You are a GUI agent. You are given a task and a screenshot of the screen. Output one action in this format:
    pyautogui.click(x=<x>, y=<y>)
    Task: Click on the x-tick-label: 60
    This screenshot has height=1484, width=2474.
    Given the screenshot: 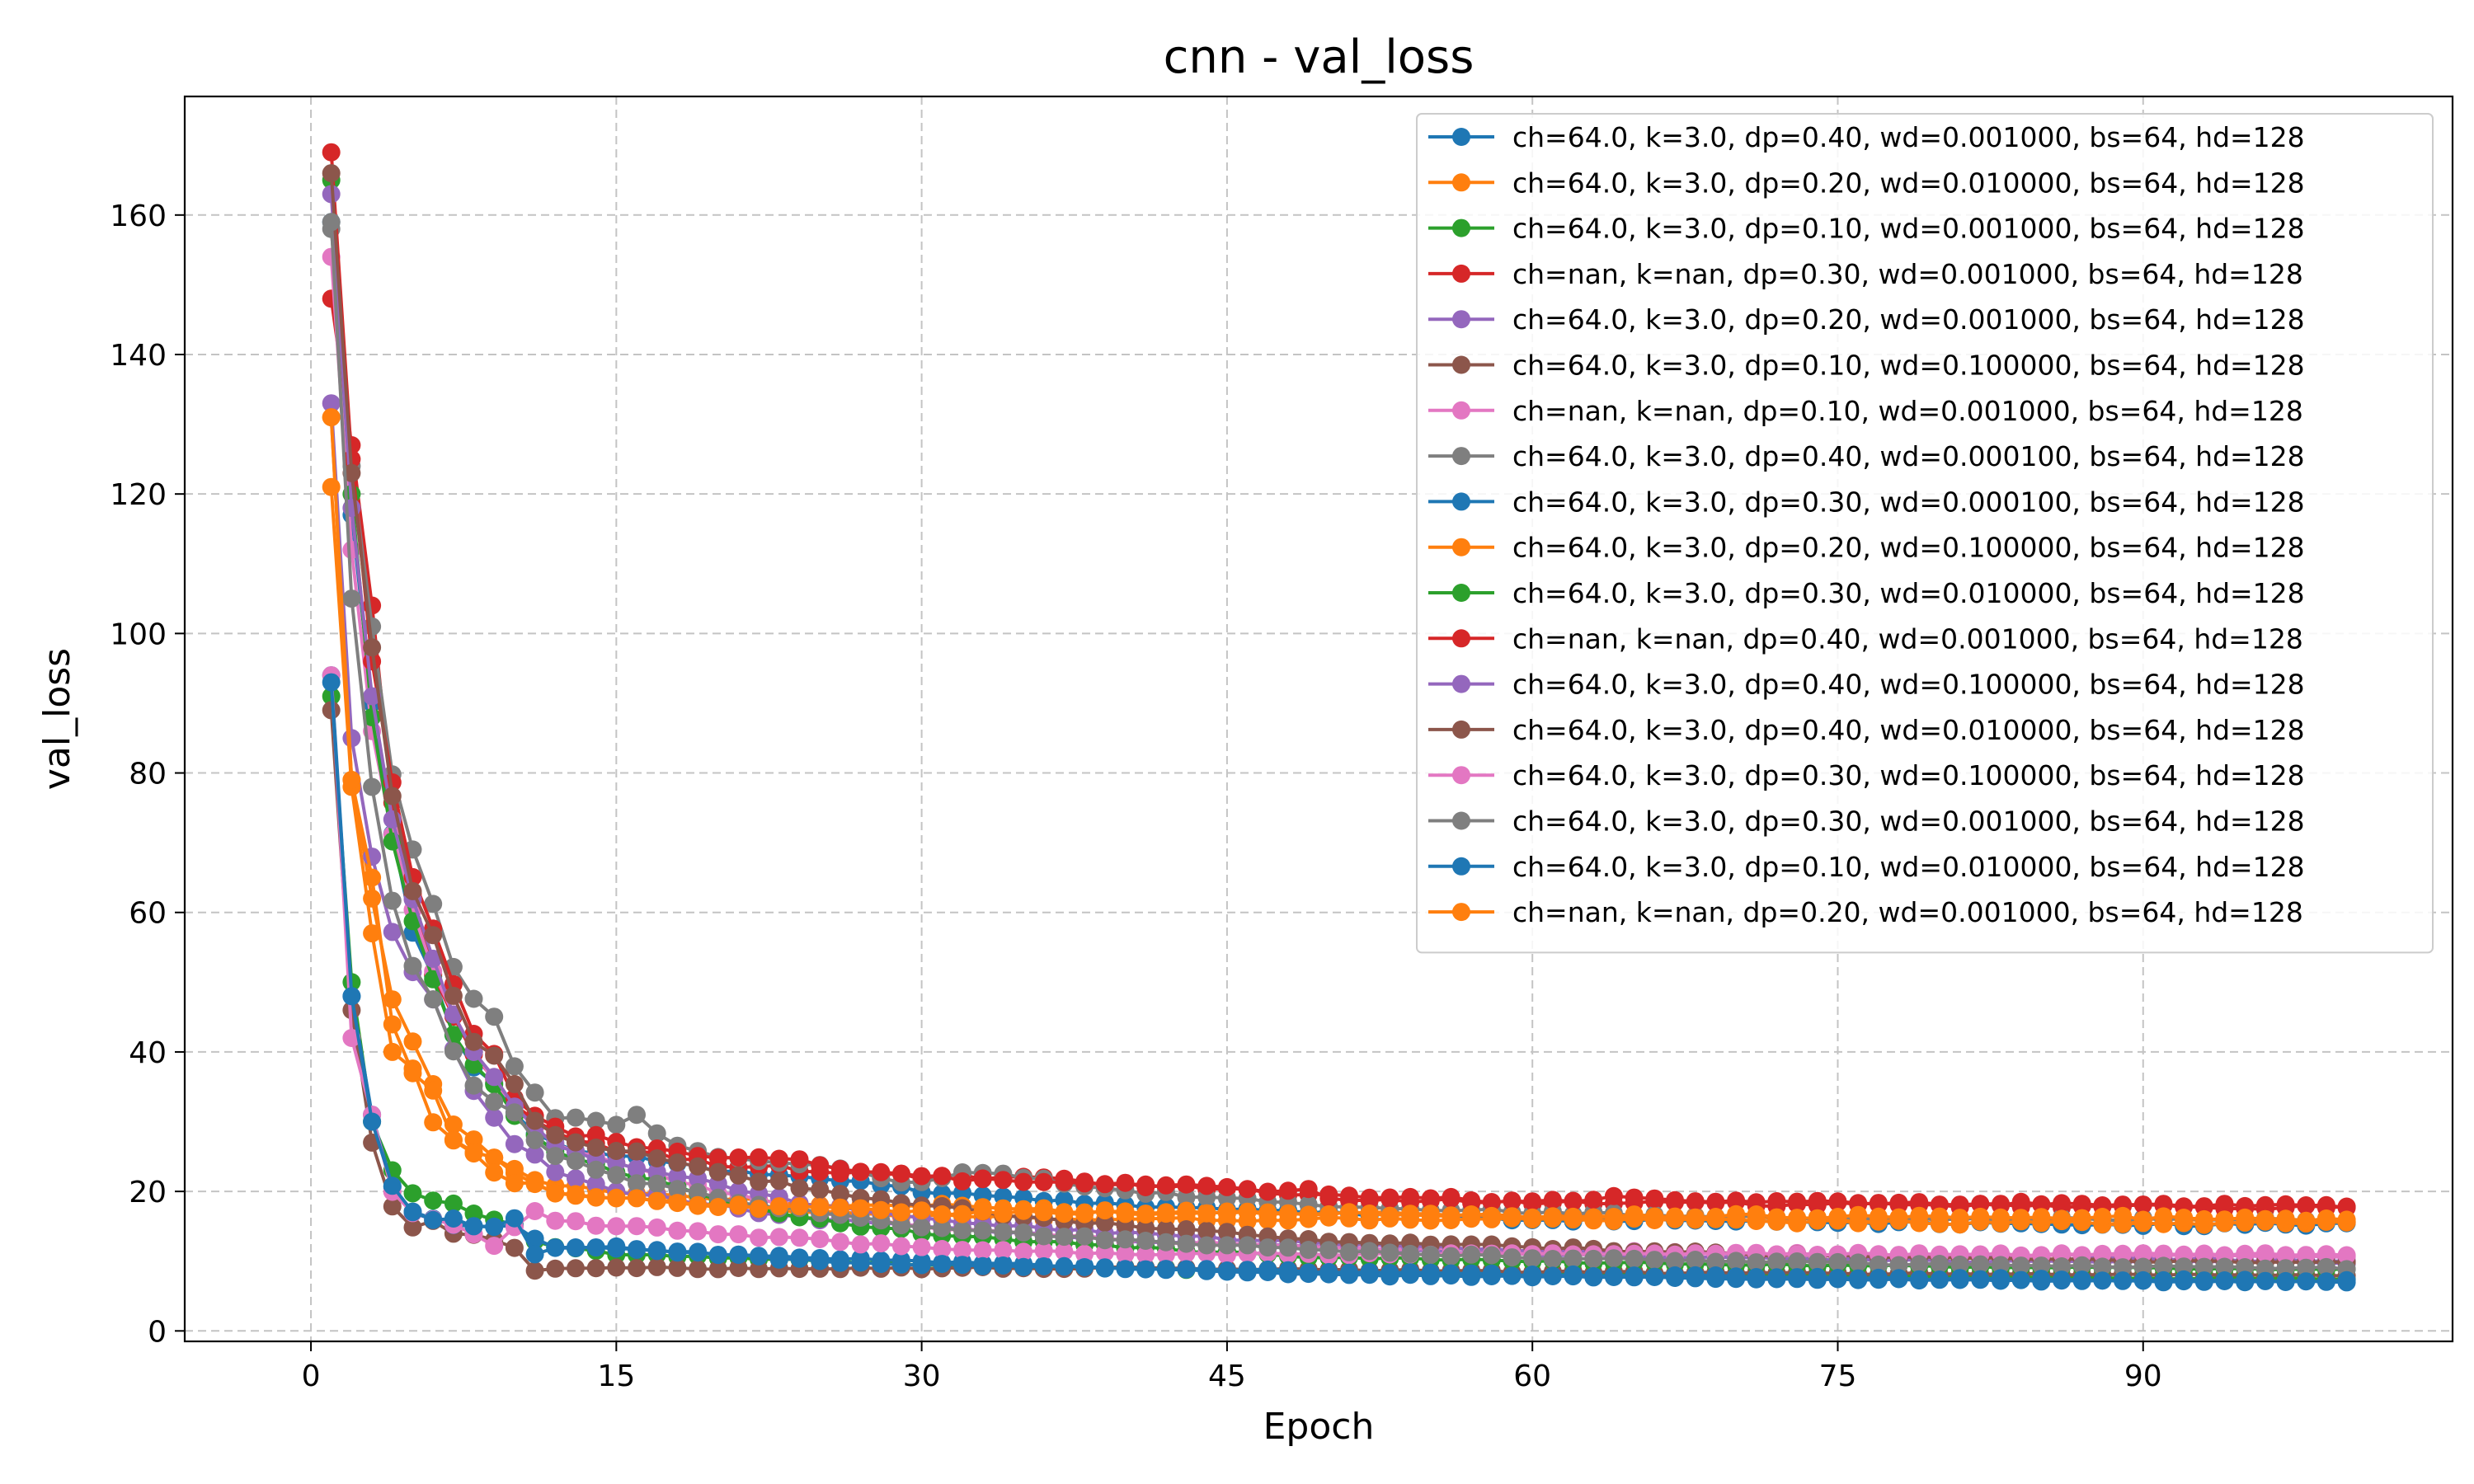 What is the action you would take?
    pyautogui.click(x=1532, y=1376)
    